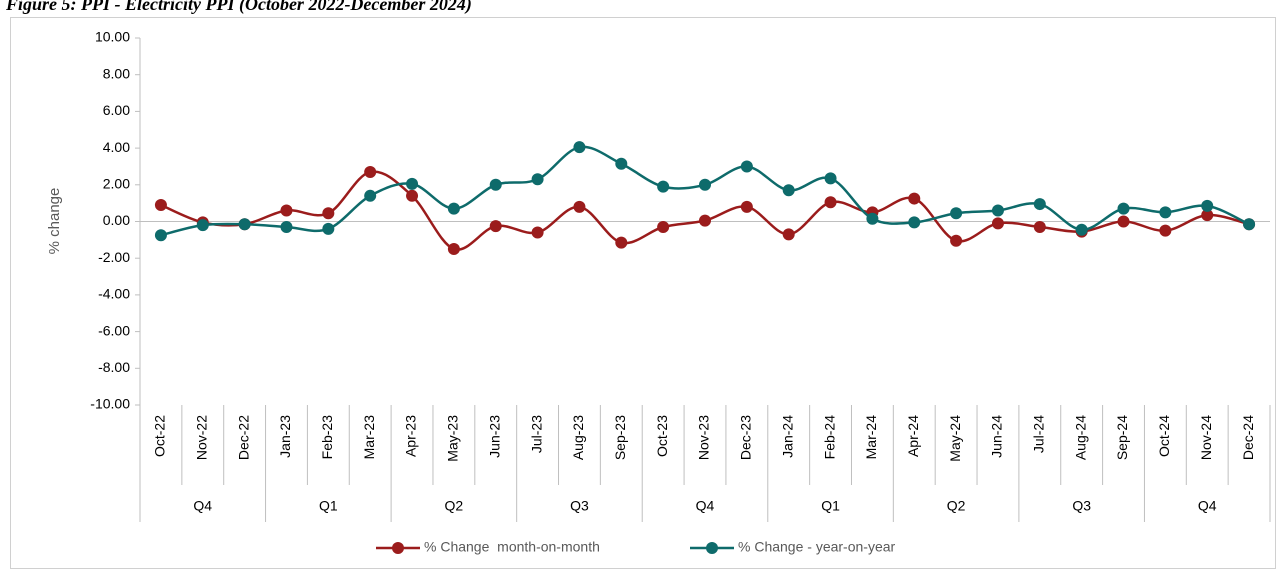  I want to click on x-tick-label: May-23, so click(453, 438).